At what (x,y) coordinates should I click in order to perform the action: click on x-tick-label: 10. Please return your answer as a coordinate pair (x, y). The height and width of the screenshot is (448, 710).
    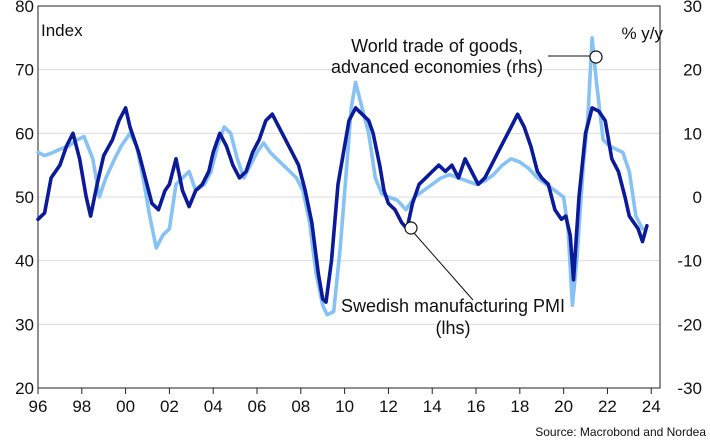
    Looking at the image, I should click on (344, 406).